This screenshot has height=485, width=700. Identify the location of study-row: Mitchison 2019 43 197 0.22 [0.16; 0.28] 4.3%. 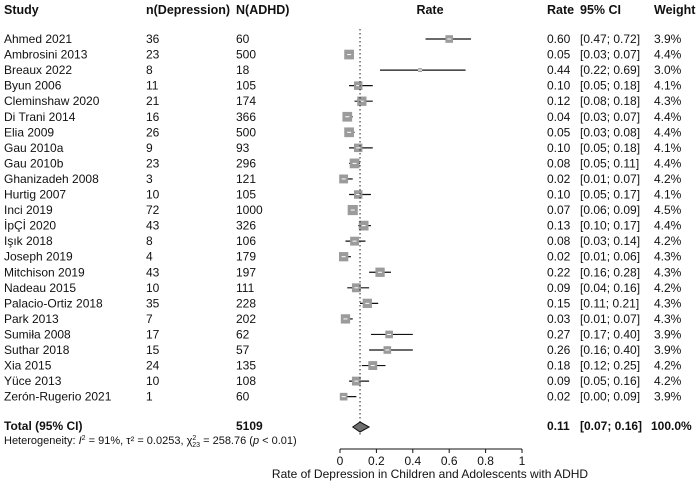
(343, 272).